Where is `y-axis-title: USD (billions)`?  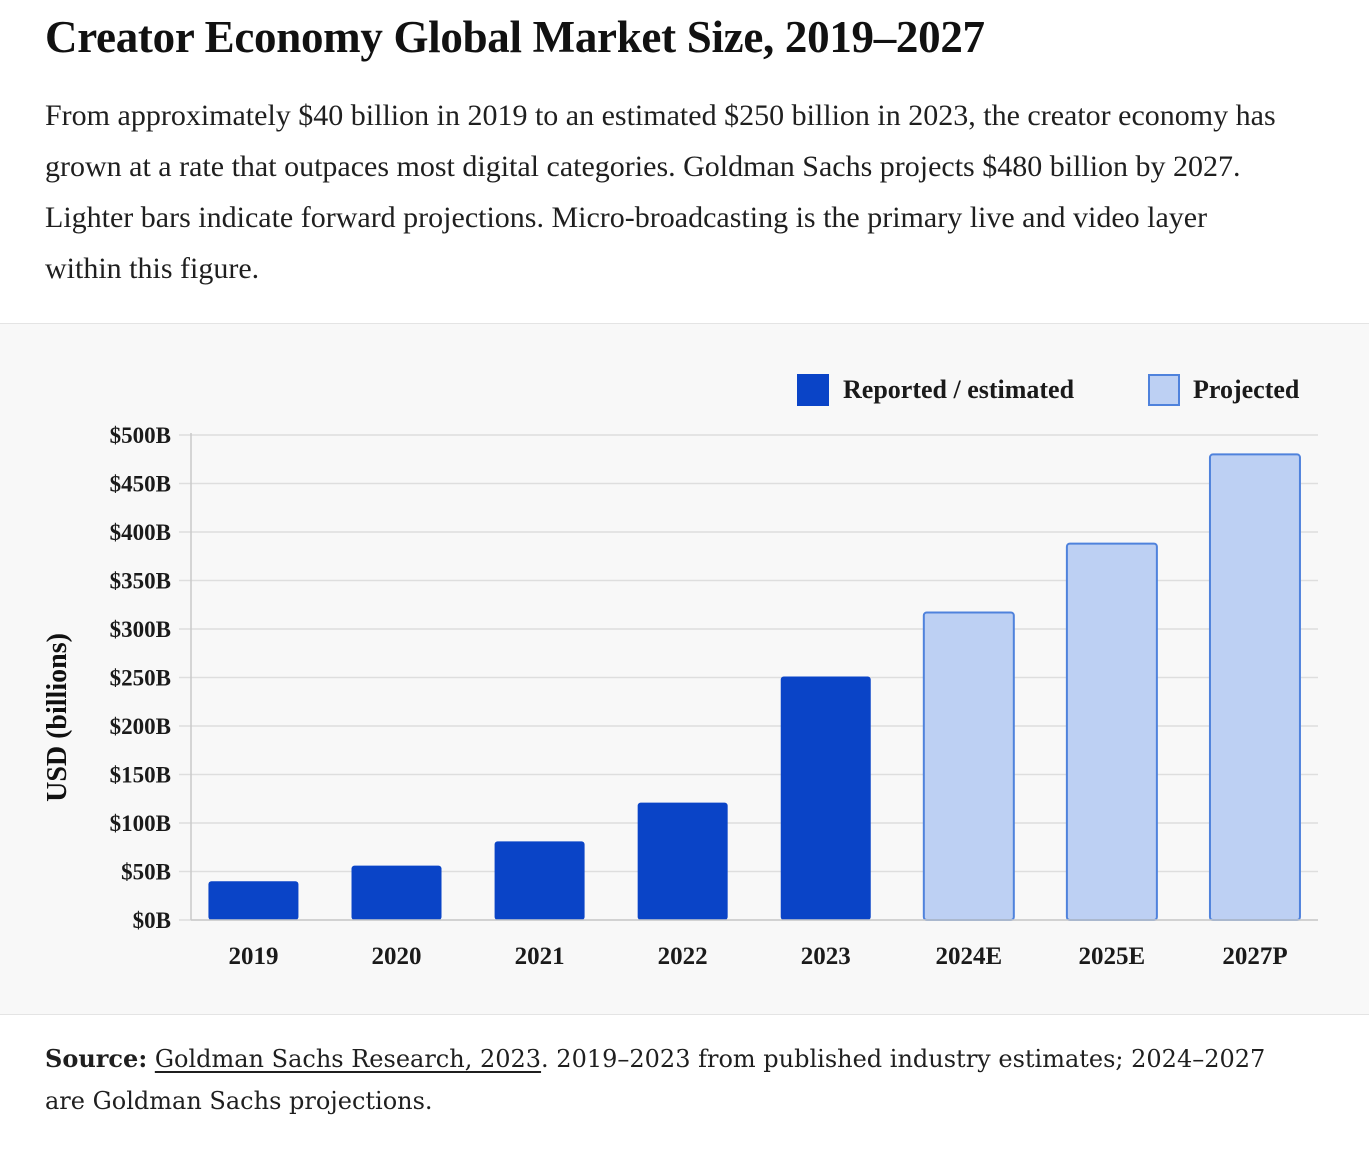
y-axis-title: USD (billions) is located at coordinates (57, 717).